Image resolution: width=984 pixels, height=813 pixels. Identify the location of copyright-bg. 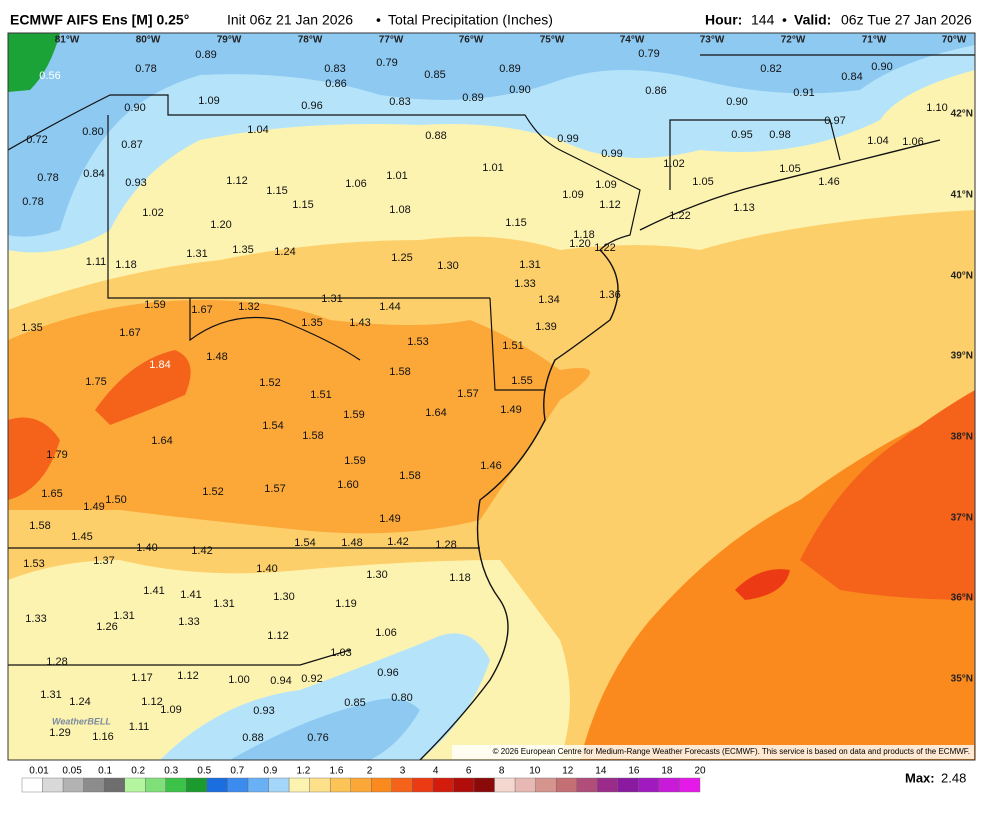
(713, 752).